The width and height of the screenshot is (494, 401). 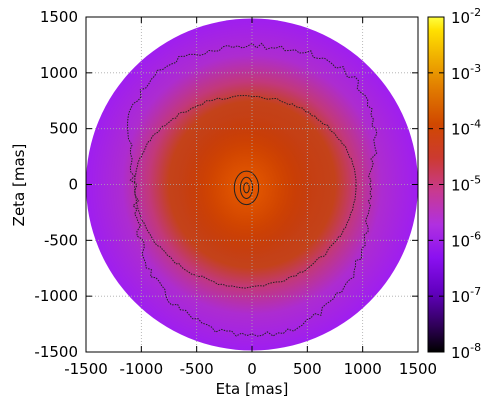 What do you see at coordinates (61, 240) in the screenshot?
I see `y-tick-label: -500` at bounding box center [61, 240].